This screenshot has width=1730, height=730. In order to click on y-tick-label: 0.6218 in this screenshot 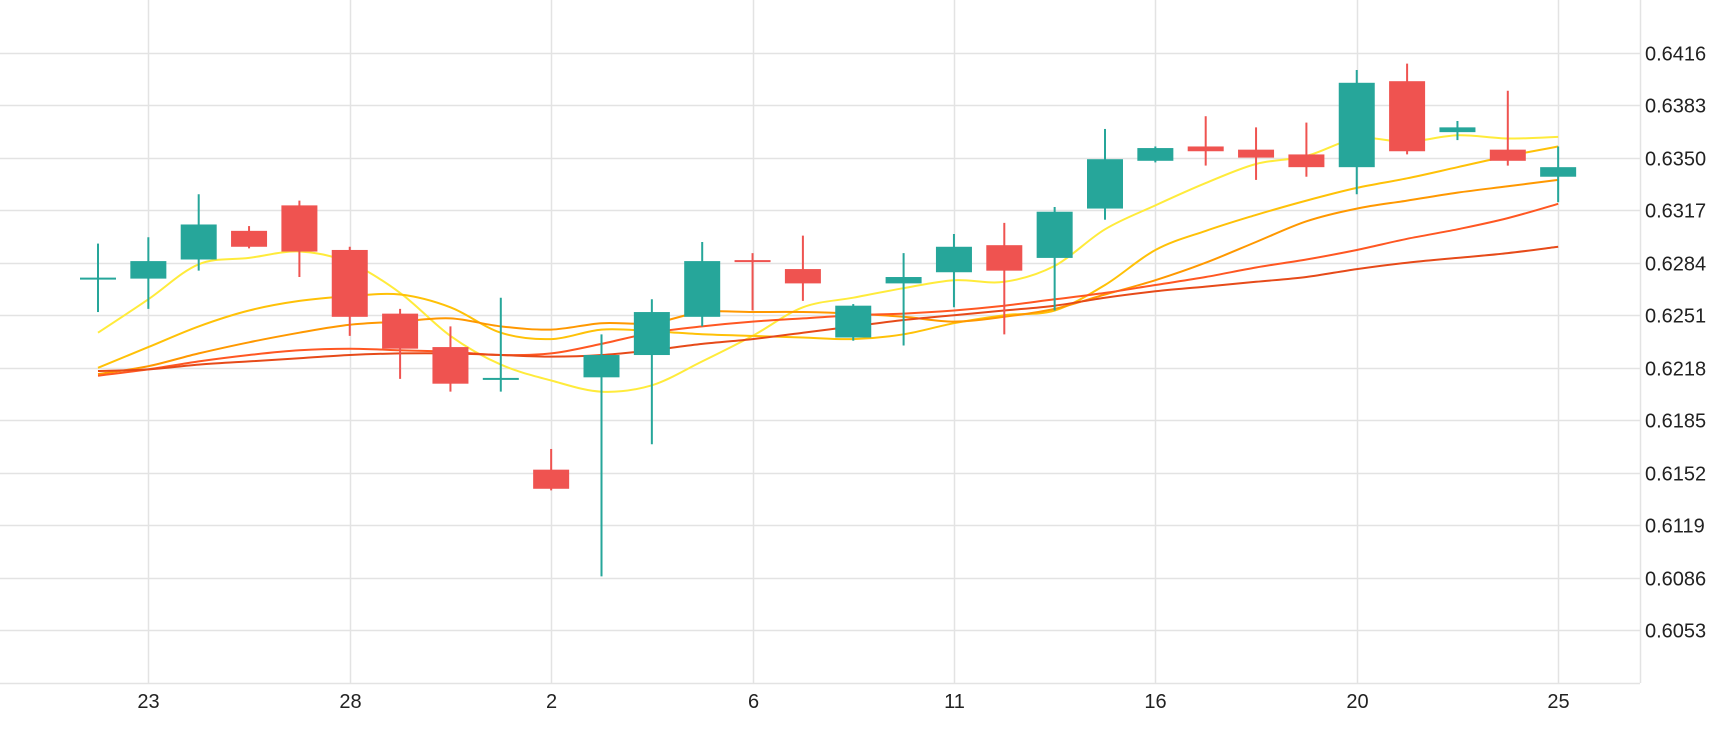, I will do `click(1675, 370)`.